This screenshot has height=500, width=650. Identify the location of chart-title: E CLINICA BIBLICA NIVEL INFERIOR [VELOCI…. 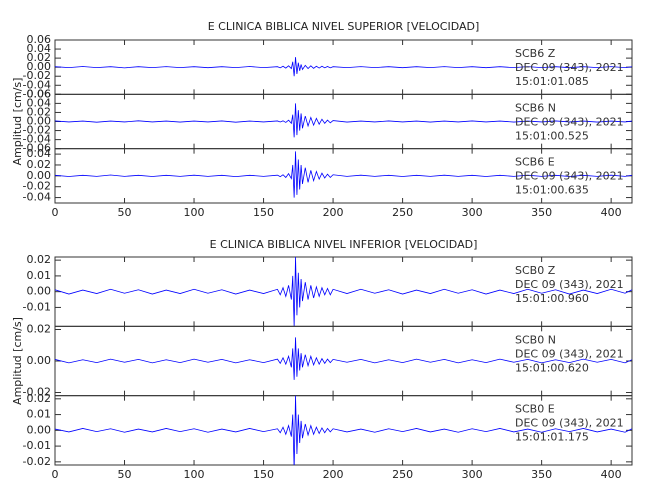
(344, 244).